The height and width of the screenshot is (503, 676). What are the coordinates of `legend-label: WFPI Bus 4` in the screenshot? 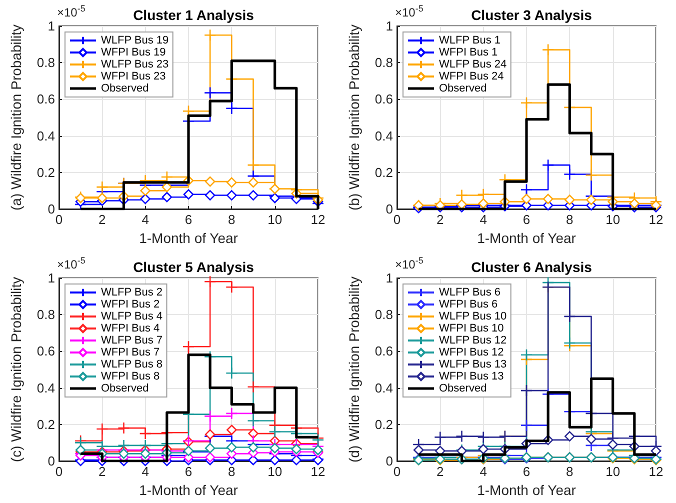 It's located at (130, 328).